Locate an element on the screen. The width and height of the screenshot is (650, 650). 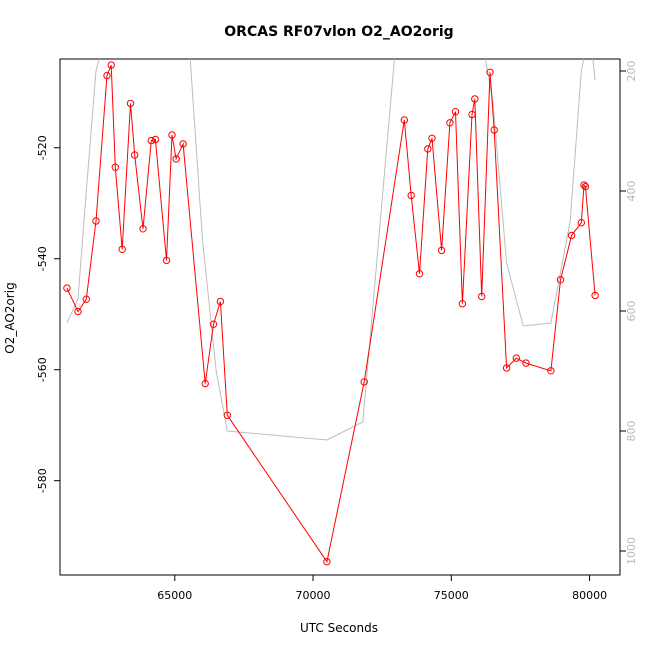
chart-title: ORCAS RF07vlon O2_AO2orig is located at coordinates (338, 32).